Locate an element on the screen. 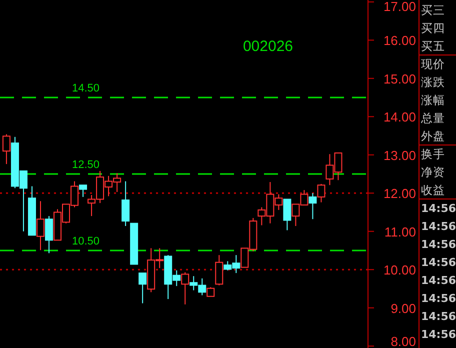  y-tick-label: 11.00 is located at coordinates (400, 232).